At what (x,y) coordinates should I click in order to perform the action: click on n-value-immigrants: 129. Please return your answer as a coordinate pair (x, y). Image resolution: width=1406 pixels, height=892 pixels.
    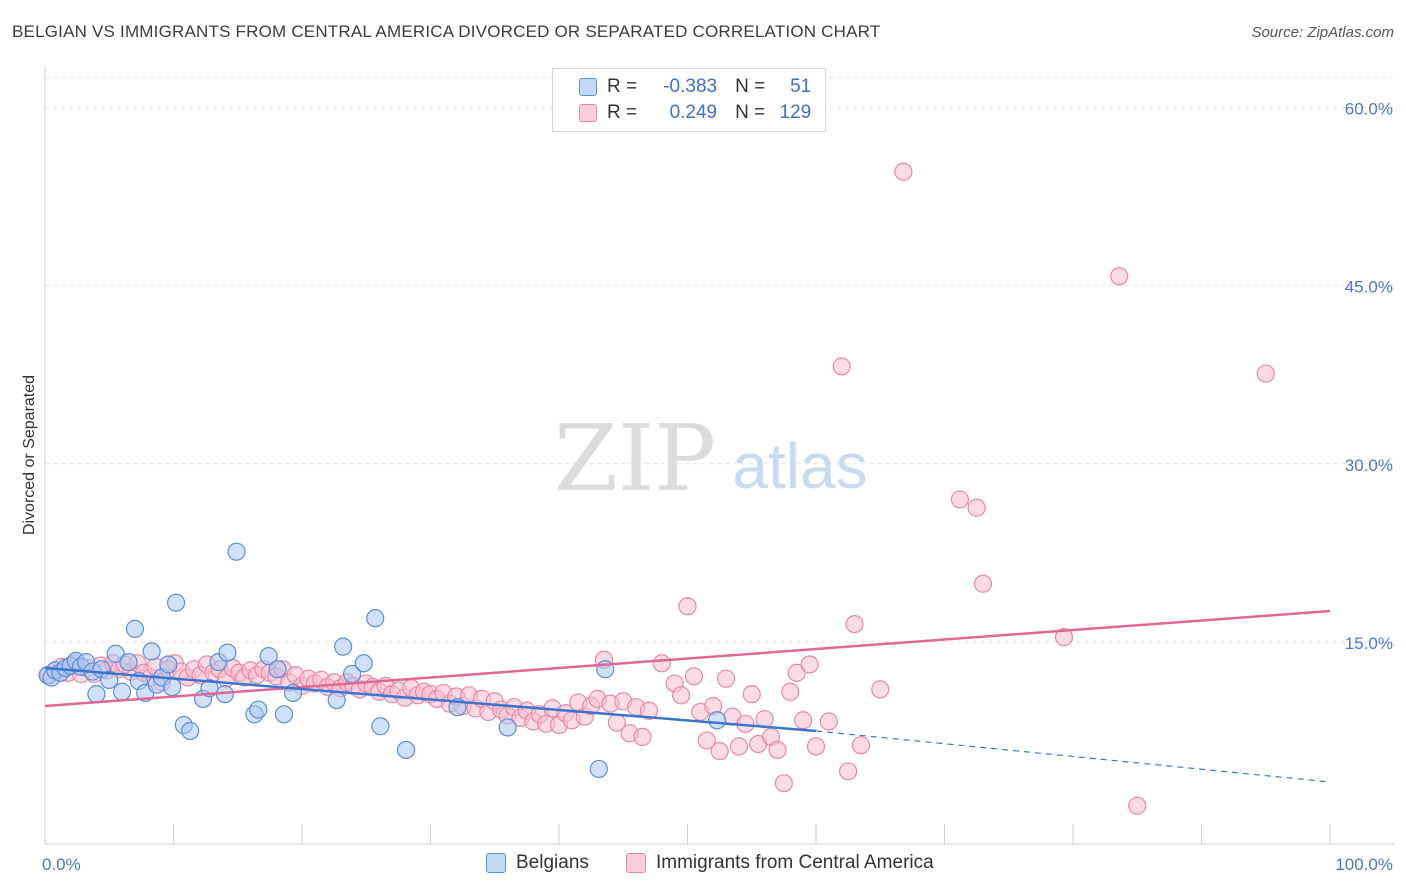
    Looking at the image, I should click on (795, 112).